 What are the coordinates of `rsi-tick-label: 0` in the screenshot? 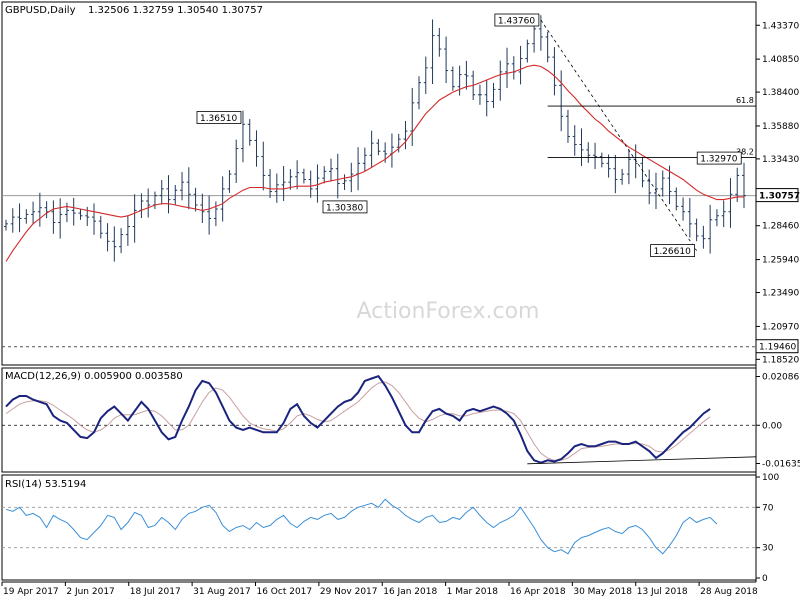 It's located at (765, 579).